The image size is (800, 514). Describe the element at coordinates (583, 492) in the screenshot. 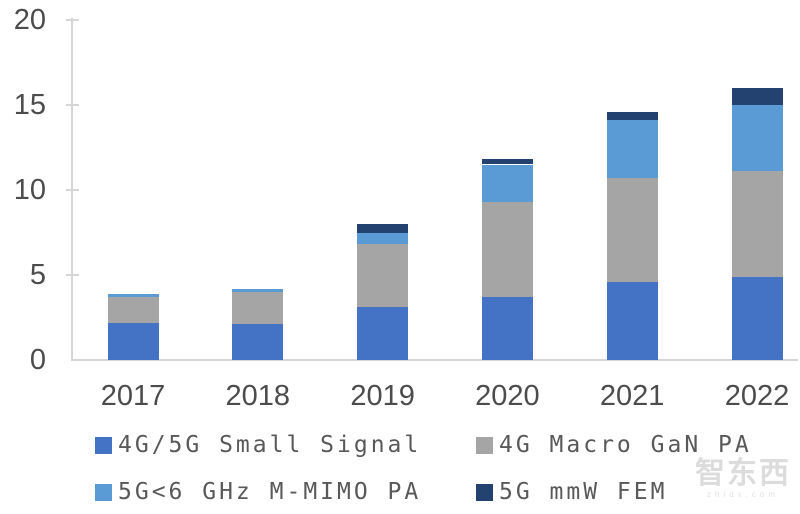

I see `legend-label: 5G mmW FEM` at that location.